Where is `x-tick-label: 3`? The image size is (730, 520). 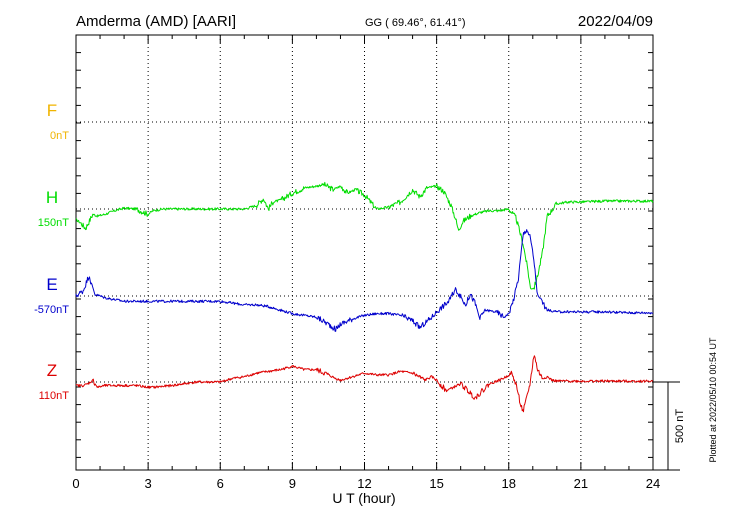 x-tick-label: 3 is located at coordinates (148, 483).